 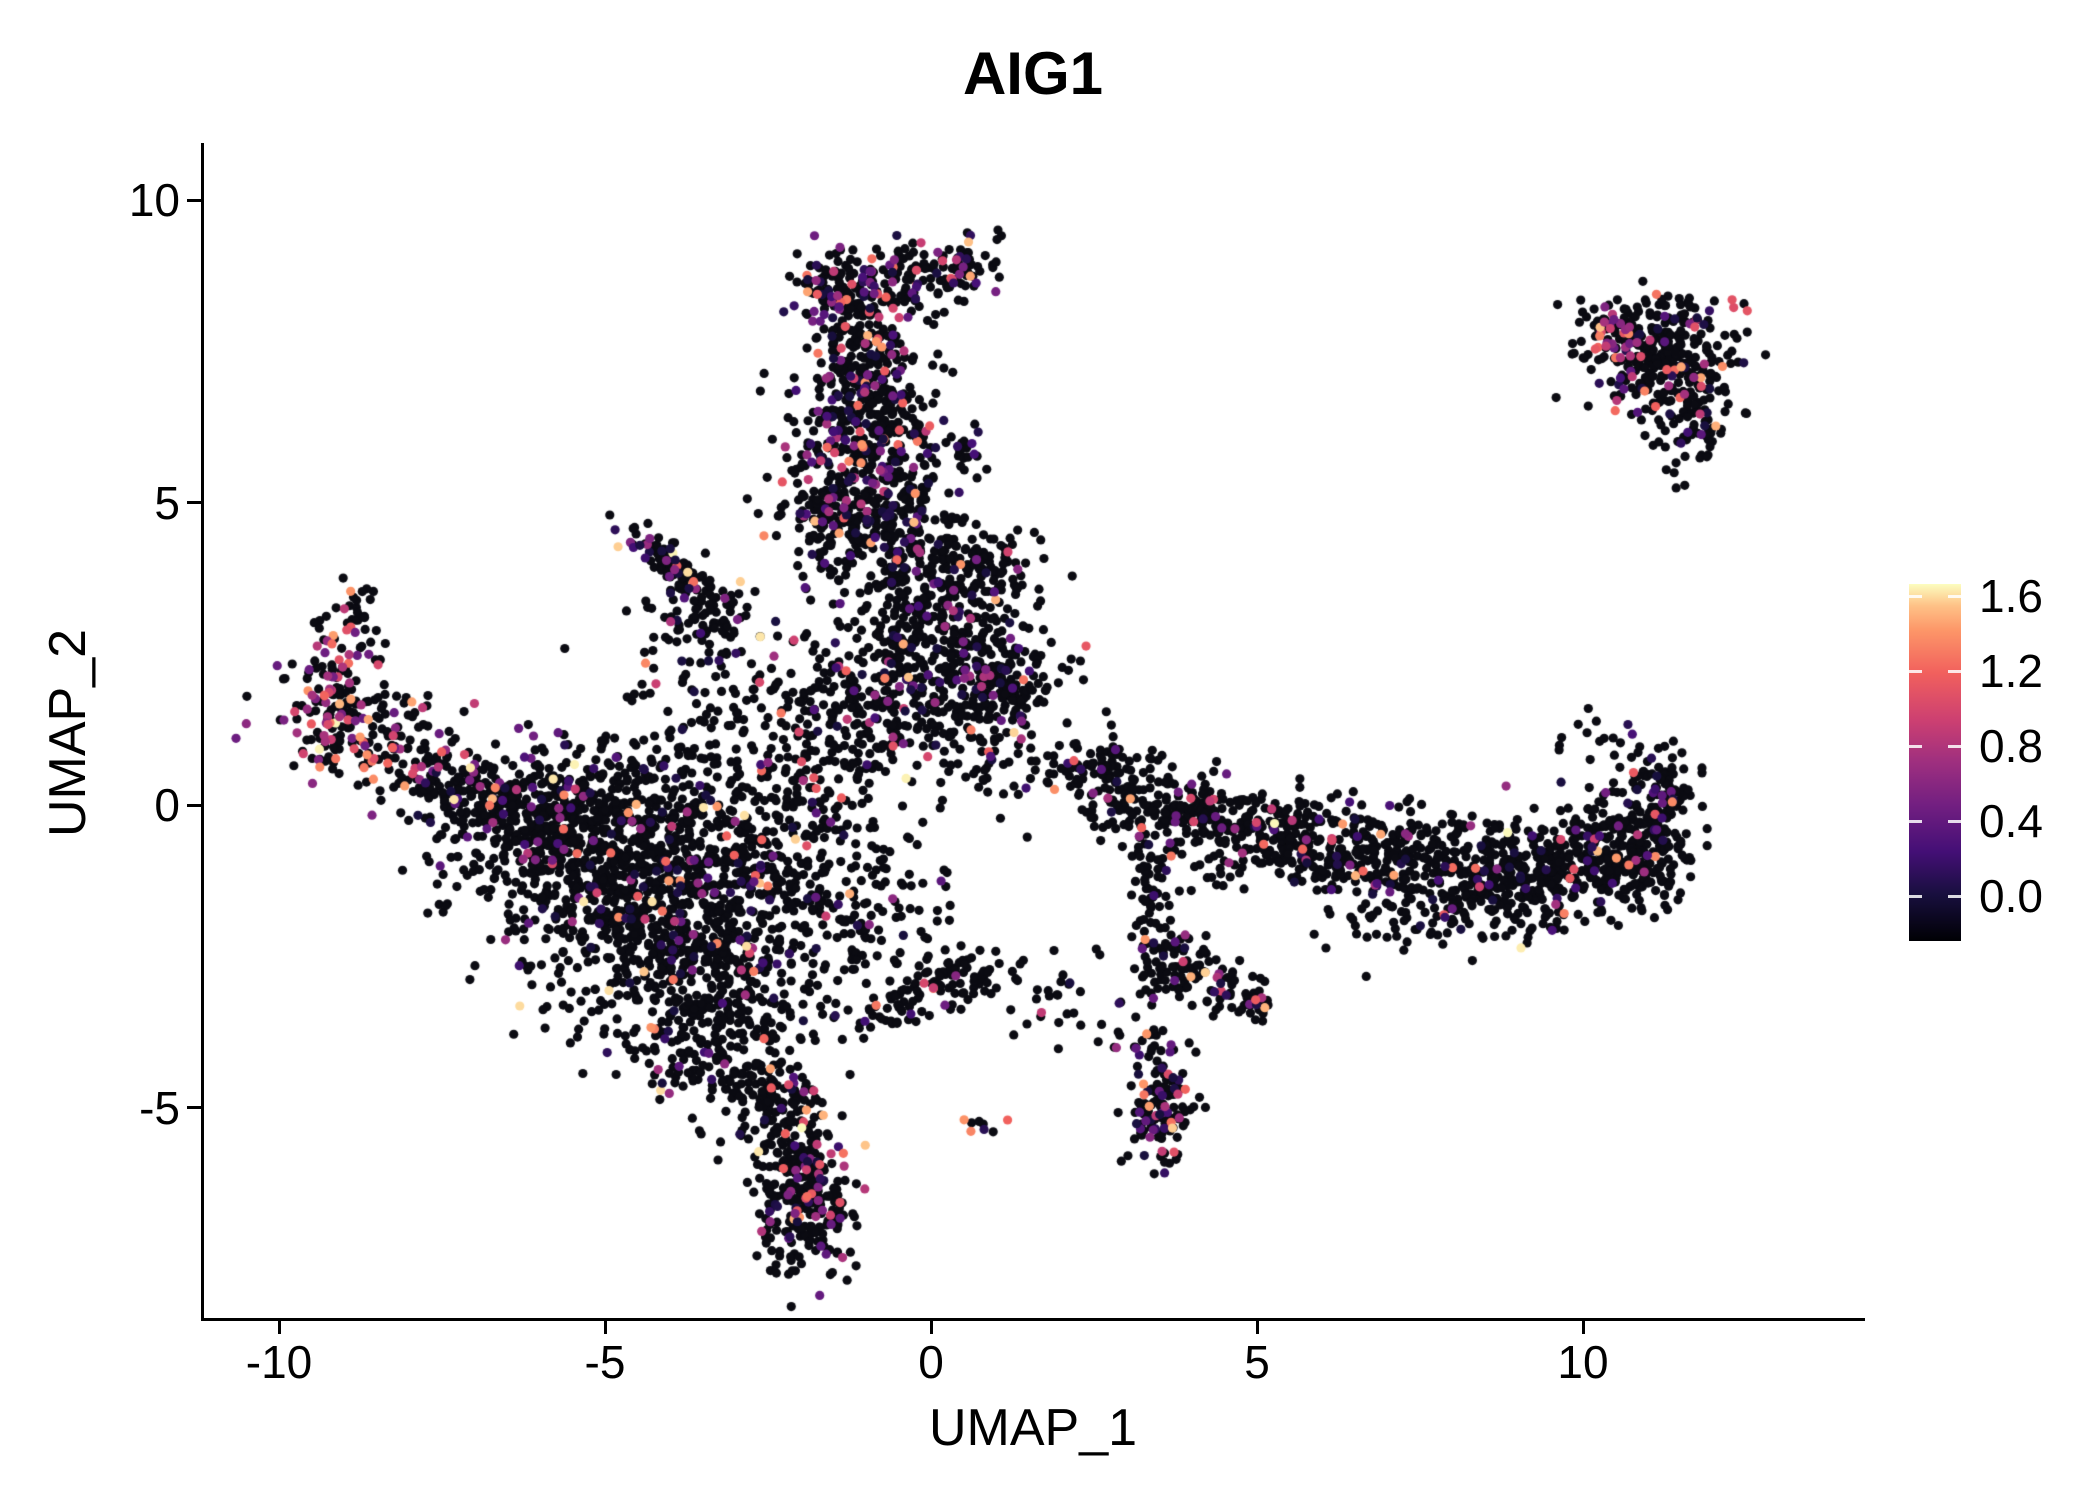 What do you see at coordinates (1033, 1319) in the screenshot?
I see `x-axis-line` at bounding box center [1033, 1319].